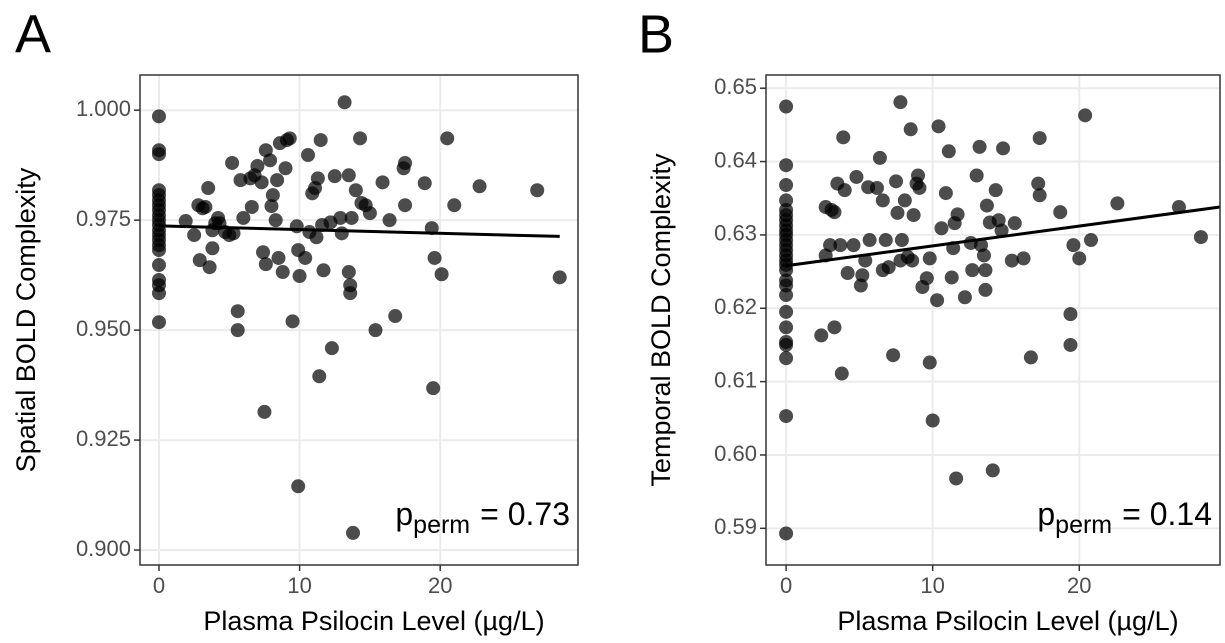 The height and width of the screenshot is (643, 1225). Describe the element at coordinates (1046, 514) in the screenshot. I see `annotation-base: p` at that location.